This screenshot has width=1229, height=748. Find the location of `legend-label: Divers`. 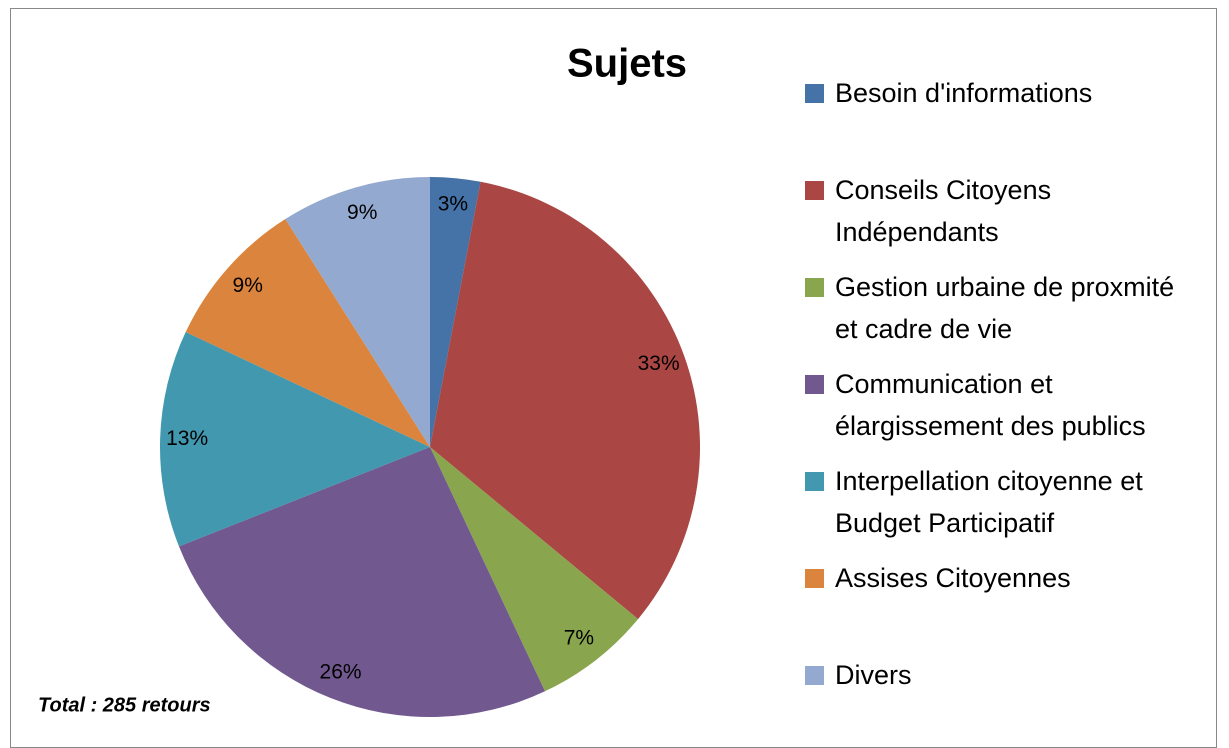

legend-label: Divers is located at coordinates (873, 675).